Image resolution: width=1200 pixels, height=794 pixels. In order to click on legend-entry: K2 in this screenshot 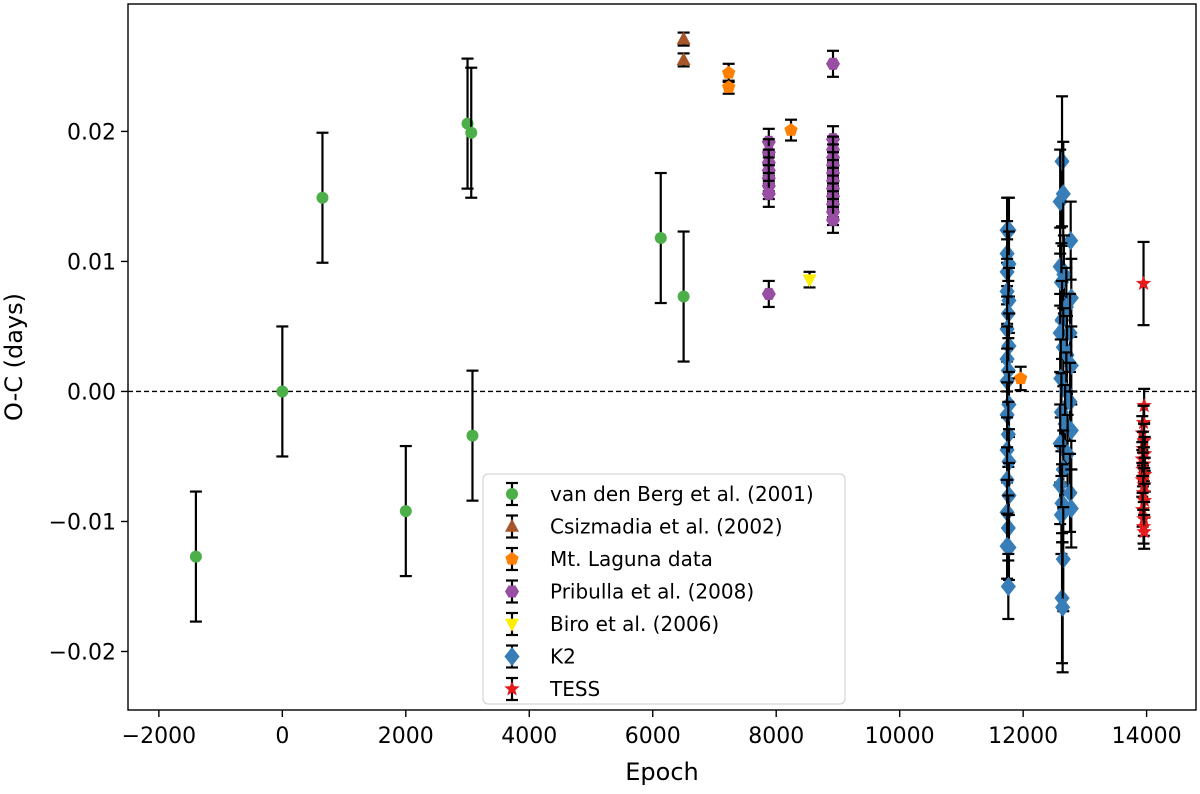, I will do `click(540, 656)`.